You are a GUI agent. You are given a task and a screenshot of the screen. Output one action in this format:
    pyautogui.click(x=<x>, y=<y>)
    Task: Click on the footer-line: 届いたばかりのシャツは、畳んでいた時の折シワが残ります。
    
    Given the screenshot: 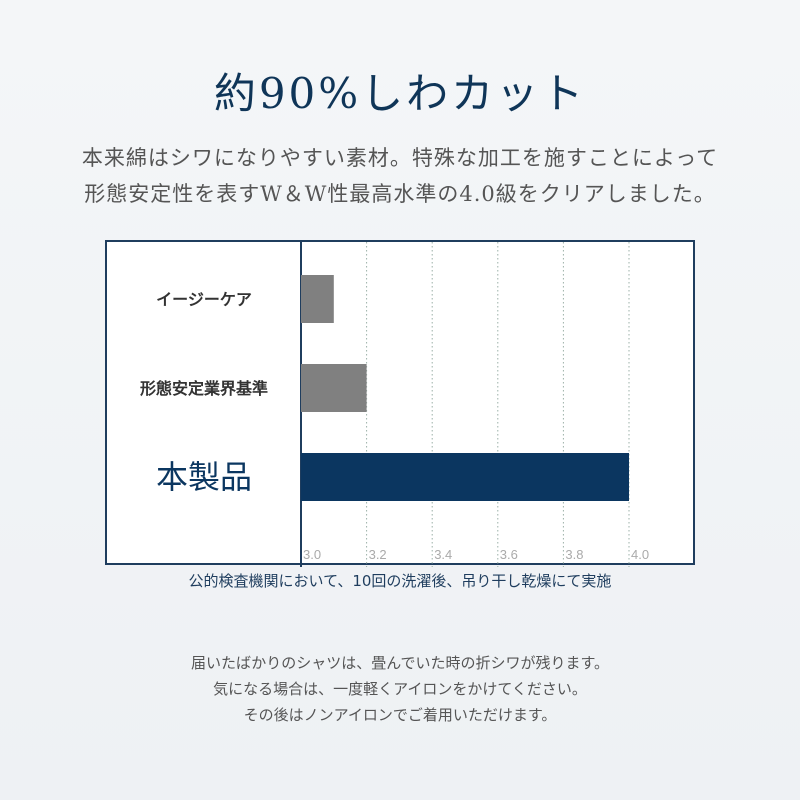 What is the action you would take?
    pyautogui.click(x=400, y=663)
    